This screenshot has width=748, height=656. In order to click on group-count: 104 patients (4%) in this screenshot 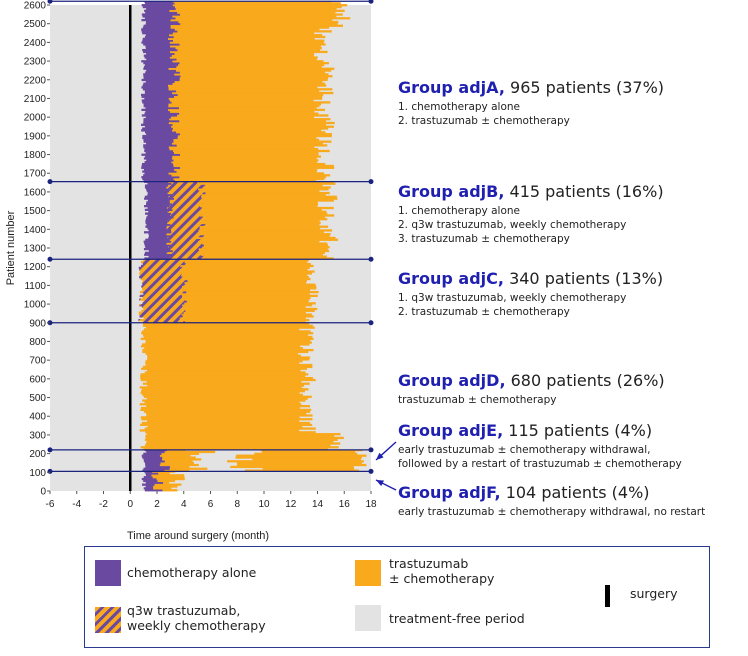, I will do `click(575, 492)`.